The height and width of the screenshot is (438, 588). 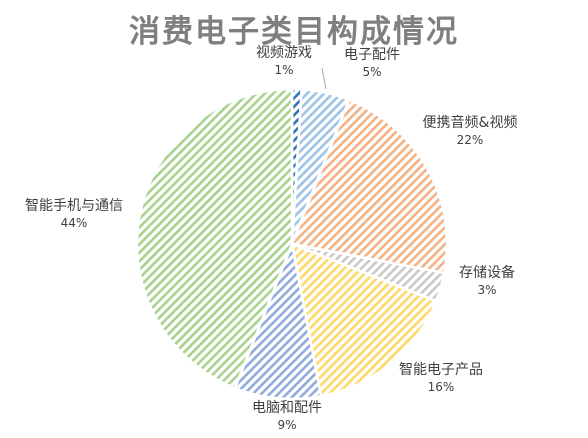 I want to click on data-label-6: 智能手机与通信 44%, so click(x=74, y=215).